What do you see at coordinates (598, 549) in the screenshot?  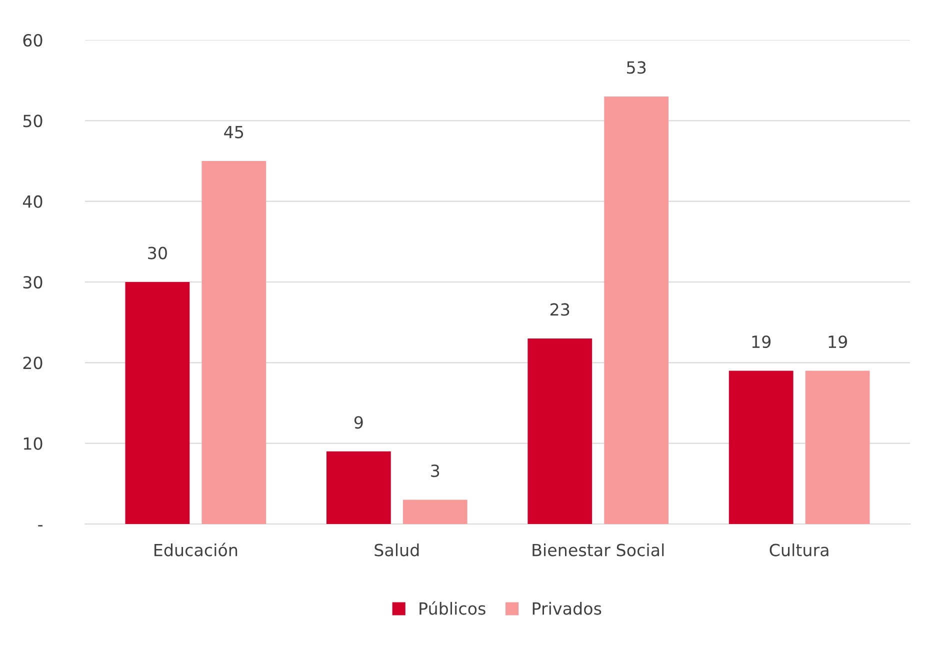 I see `x-tick-label: Bienestar Social` at bounding box center [598, 549].